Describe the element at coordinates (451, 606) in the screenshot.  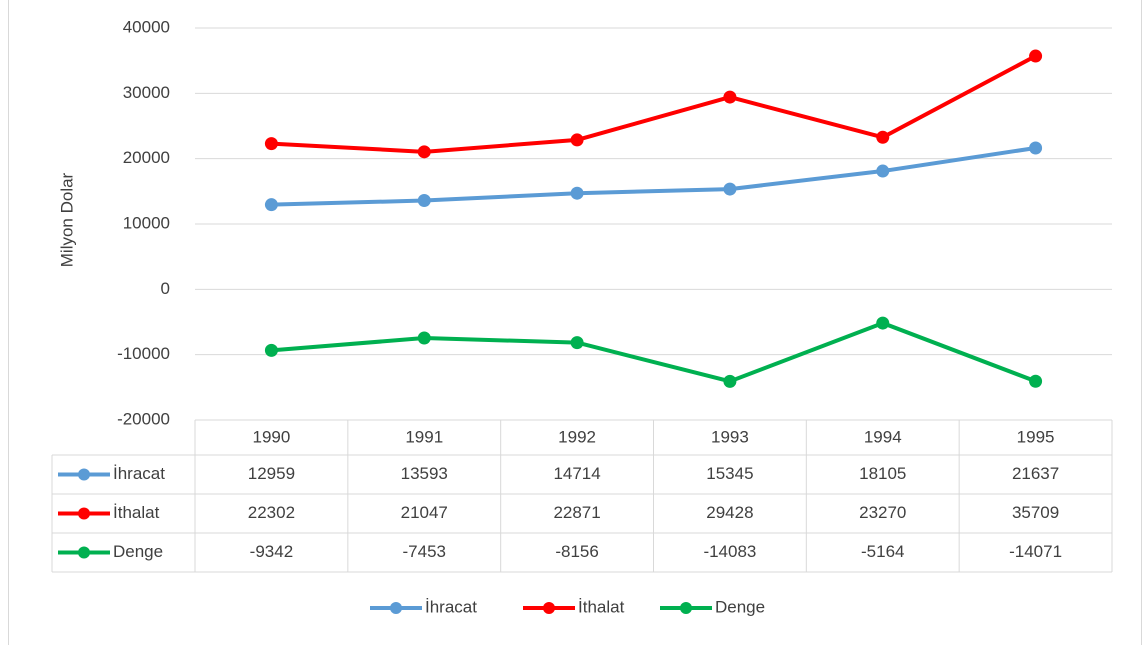
I see `legend-label: İhracat` at that location.